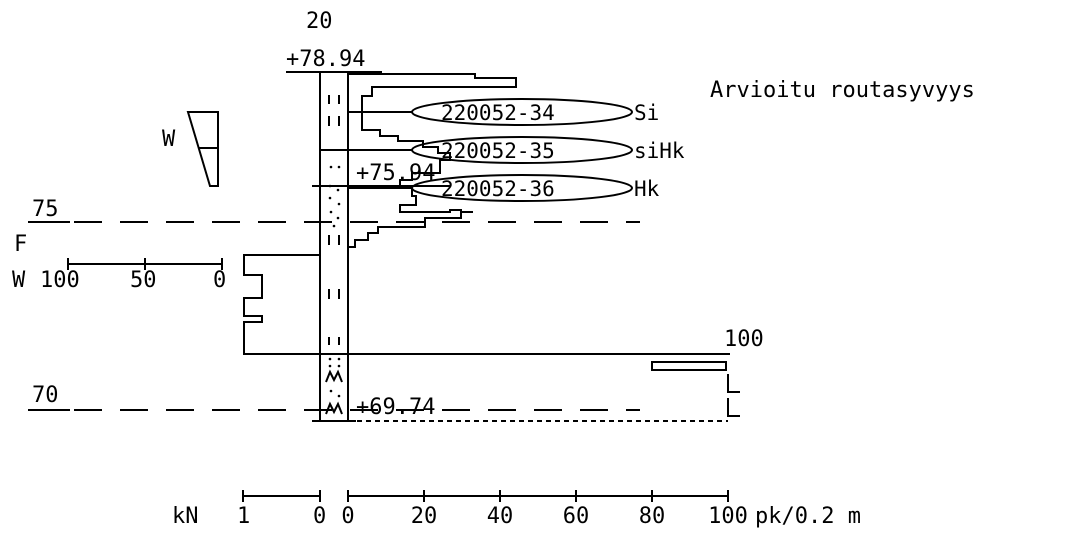  I want to click on kn-tick-label: 0, so click(319, 516).